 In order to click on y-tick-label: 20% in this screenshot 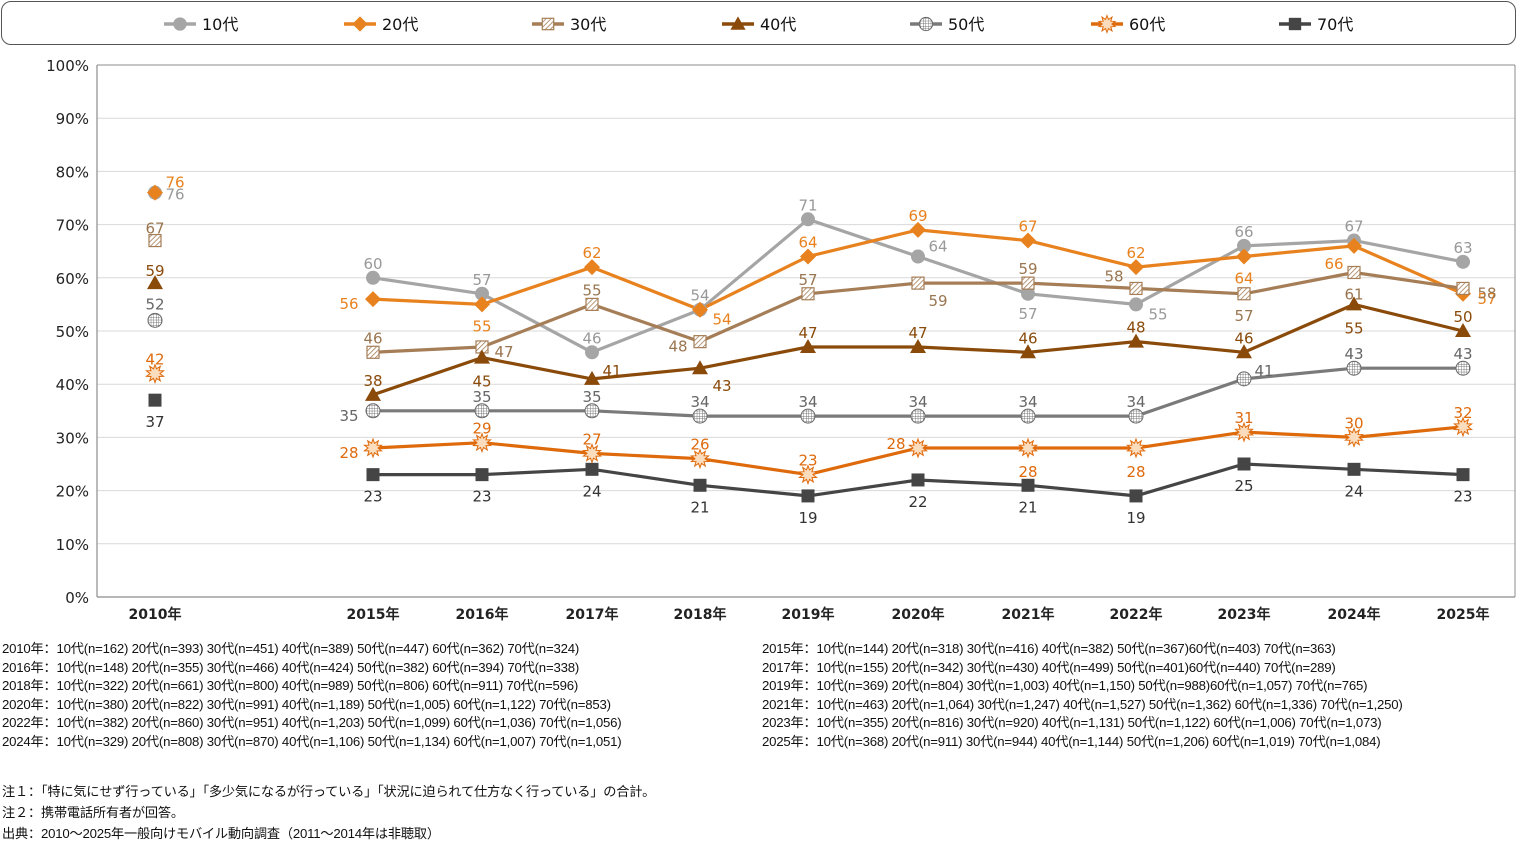, I will do `click(72, 492)`.